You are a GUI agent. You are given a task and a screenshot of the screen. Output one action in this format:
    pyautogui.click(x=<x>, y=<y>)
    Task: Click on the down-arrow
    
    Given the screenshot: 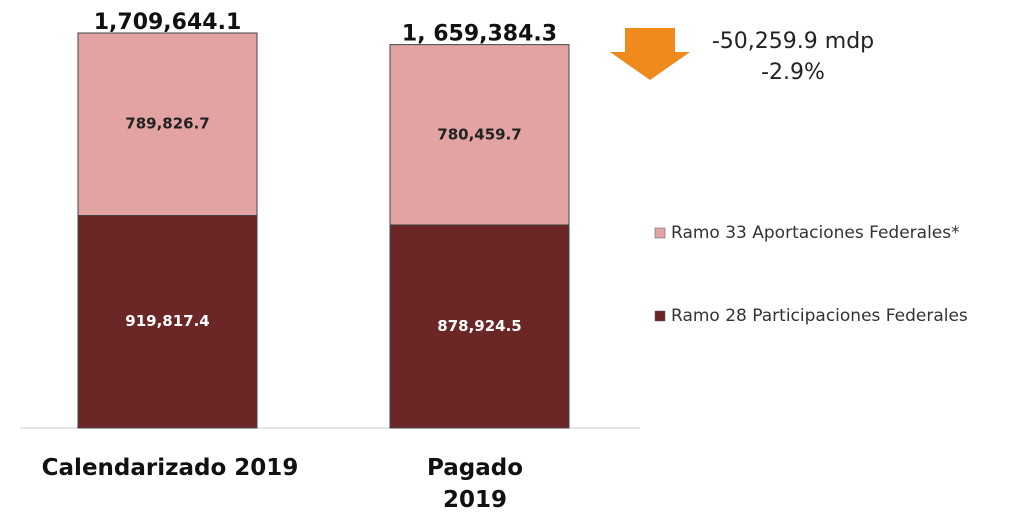 What is the action you would take?
    pyautogui.click(x=650, y=54)
    